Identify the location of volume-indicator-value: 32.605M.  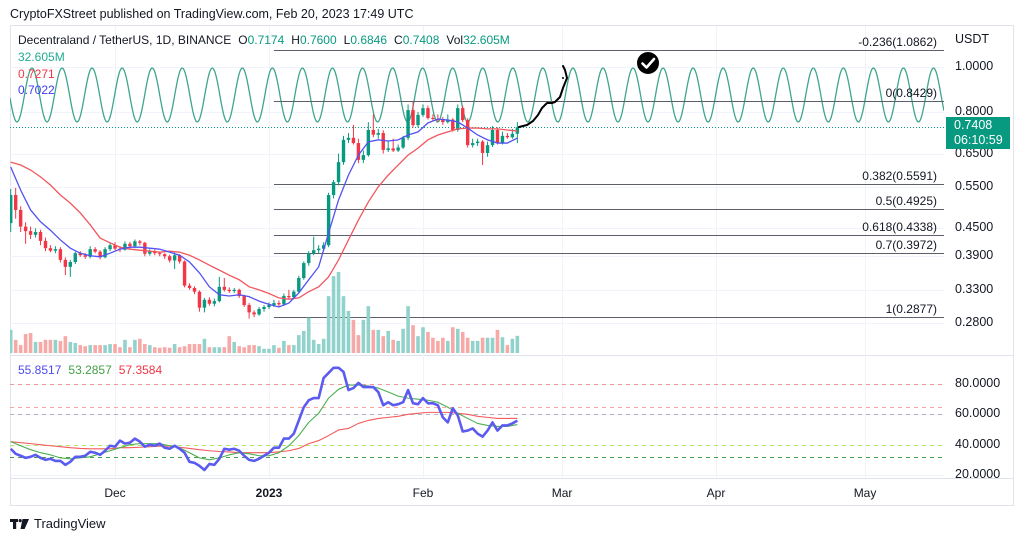
(41, 57).